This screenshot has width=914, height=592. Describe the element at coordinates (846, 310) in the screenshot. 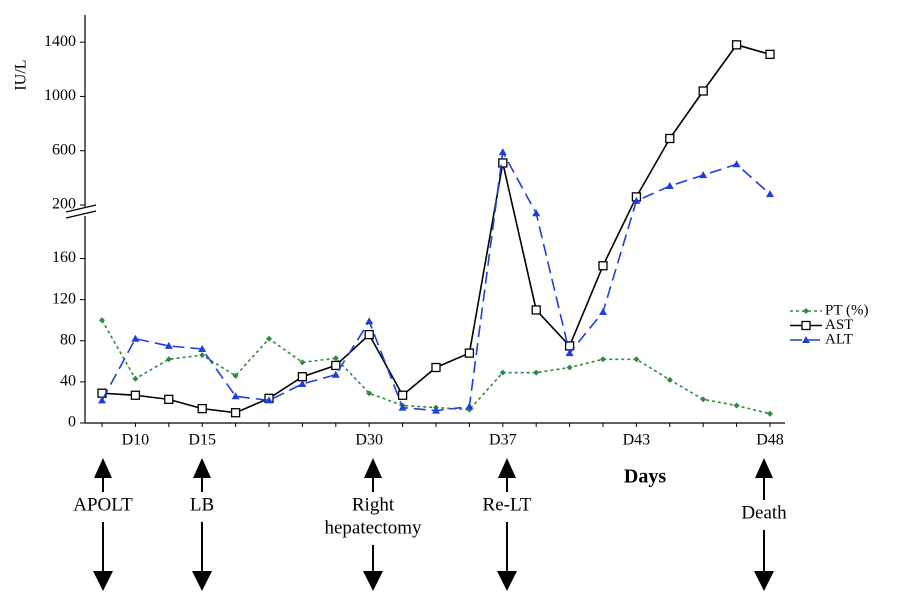

I see `legend-label: PT (%)` at that location.